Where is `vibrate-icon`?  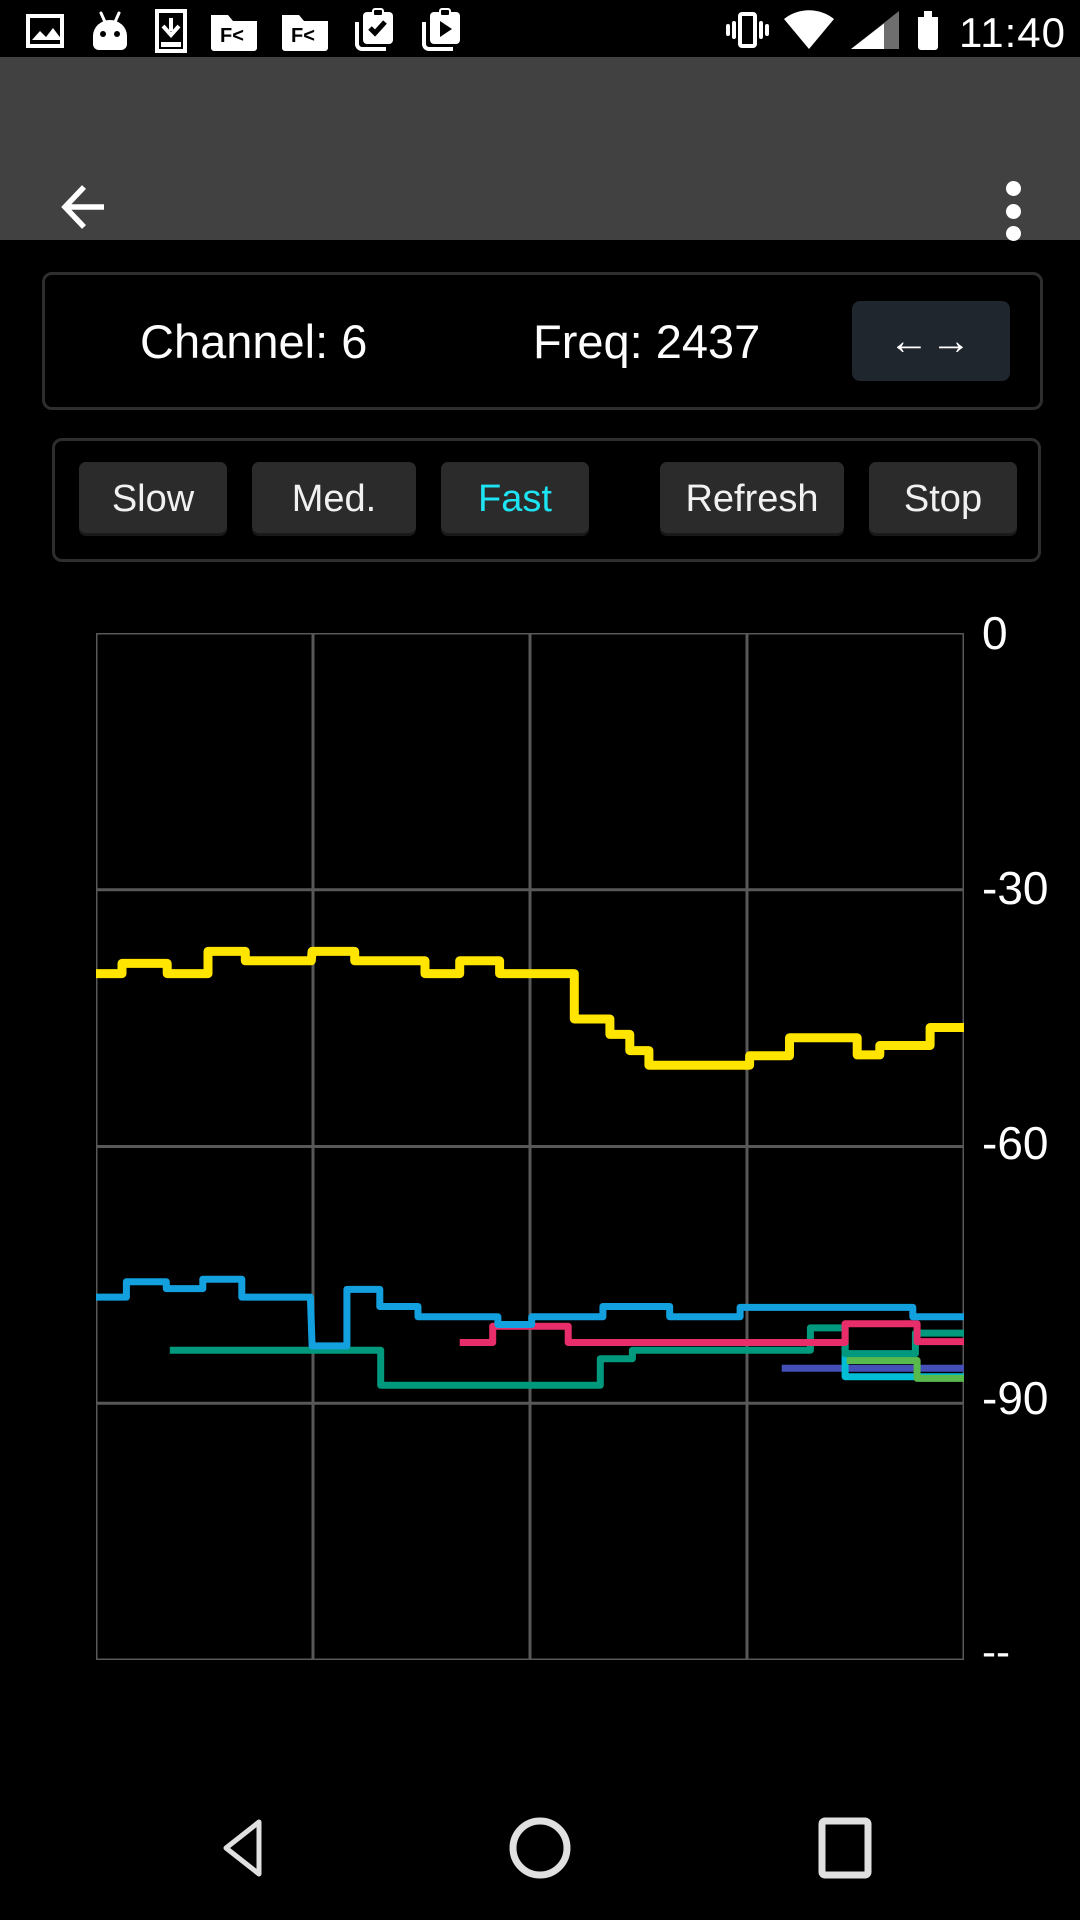
vibrate-icon is located at coordinates (747, 32).